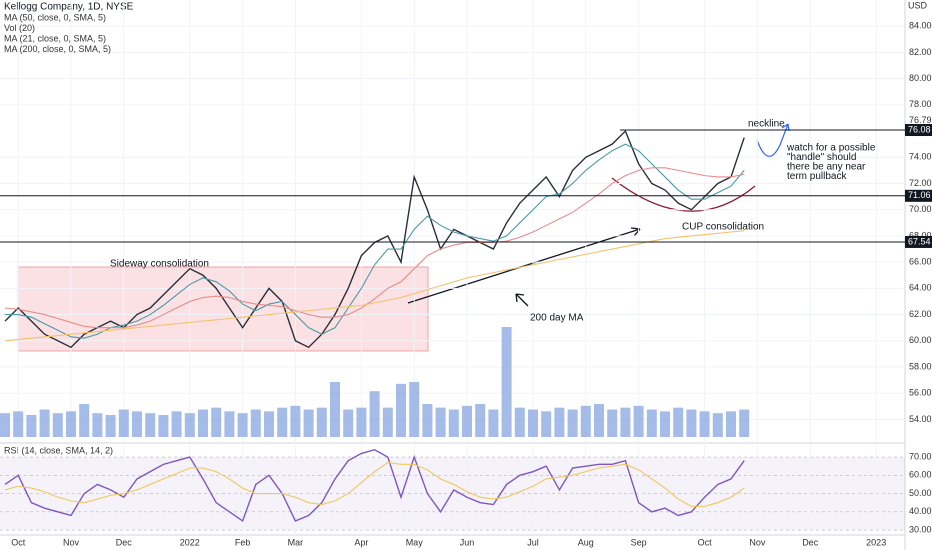  I want to click on y-tick-label: 80.00, so click(920, 78).